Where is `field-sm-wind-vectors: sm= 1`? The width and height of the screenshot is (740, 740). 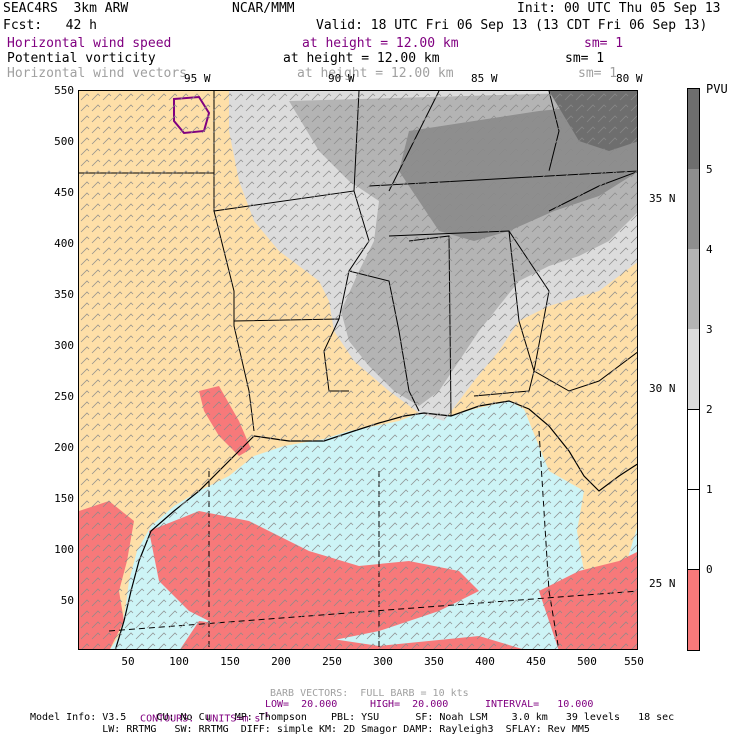 field-sm-wind-vectors: sm= 1 is located at coordinates (598, 73).